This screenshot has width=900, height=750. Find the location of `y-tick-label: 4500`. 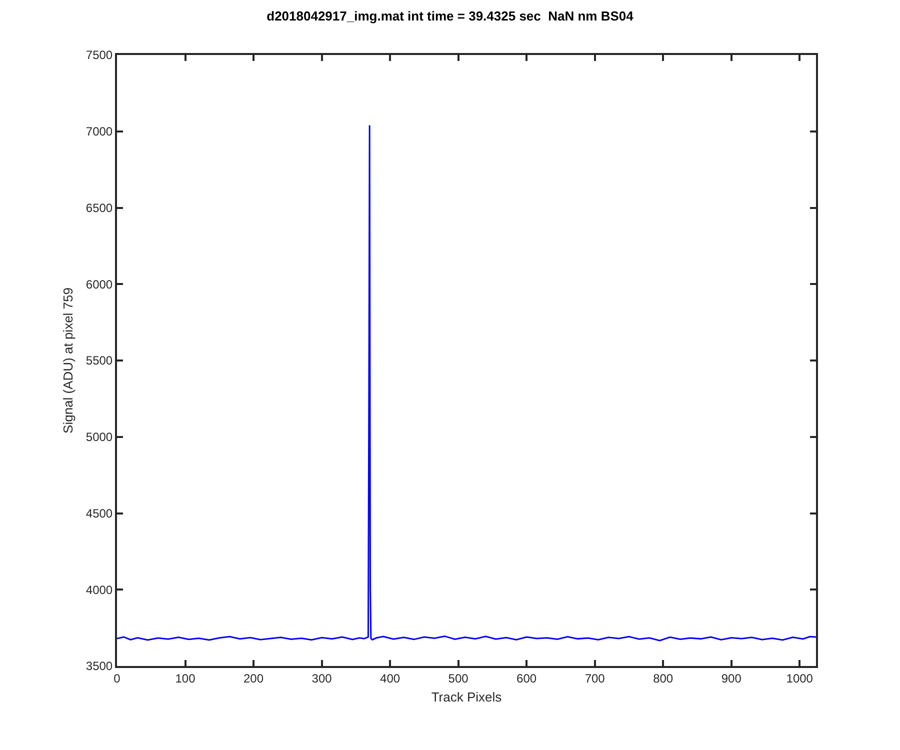

y-tick-label: 4500 is located at coordinates (99, 513).